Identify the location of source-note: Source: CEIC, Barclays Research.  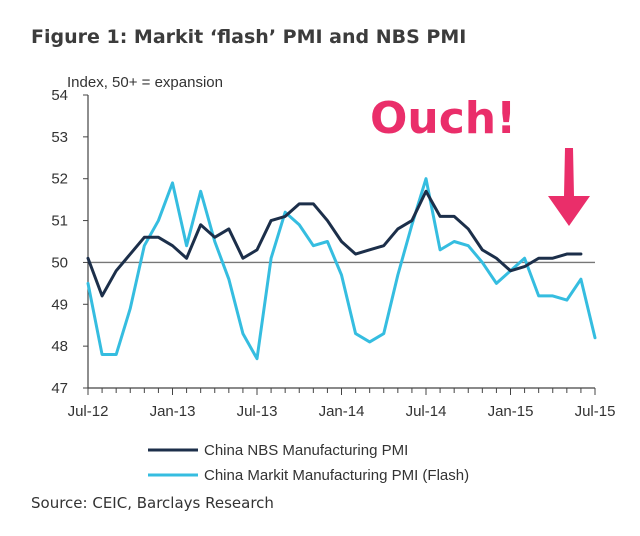
(152, 503).